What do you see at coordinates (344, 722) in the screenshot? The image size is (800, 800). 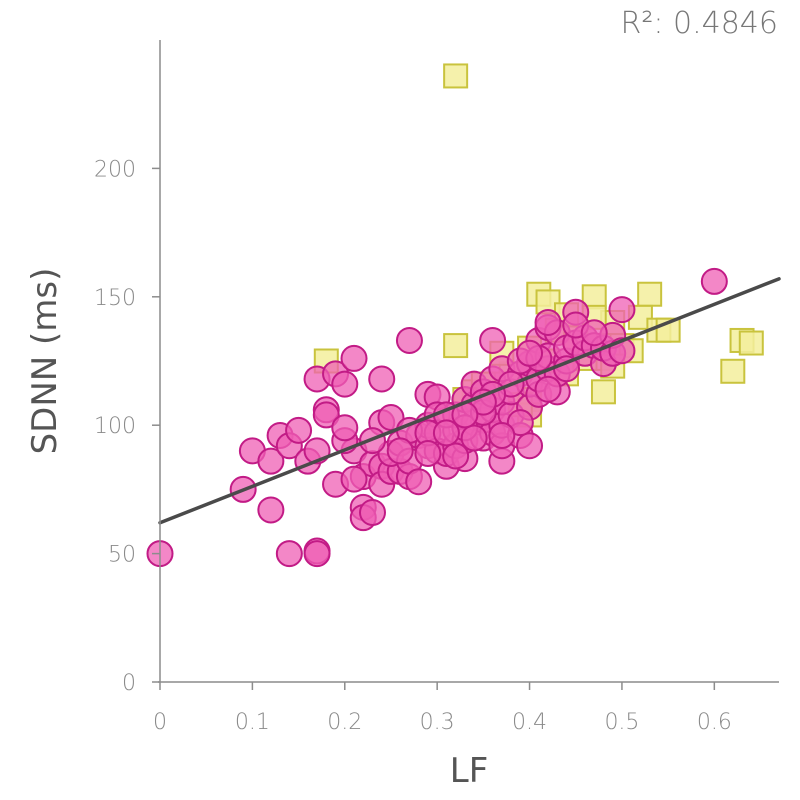 I see `x-tick-label: 0.2` at bounding box center [344, 722].